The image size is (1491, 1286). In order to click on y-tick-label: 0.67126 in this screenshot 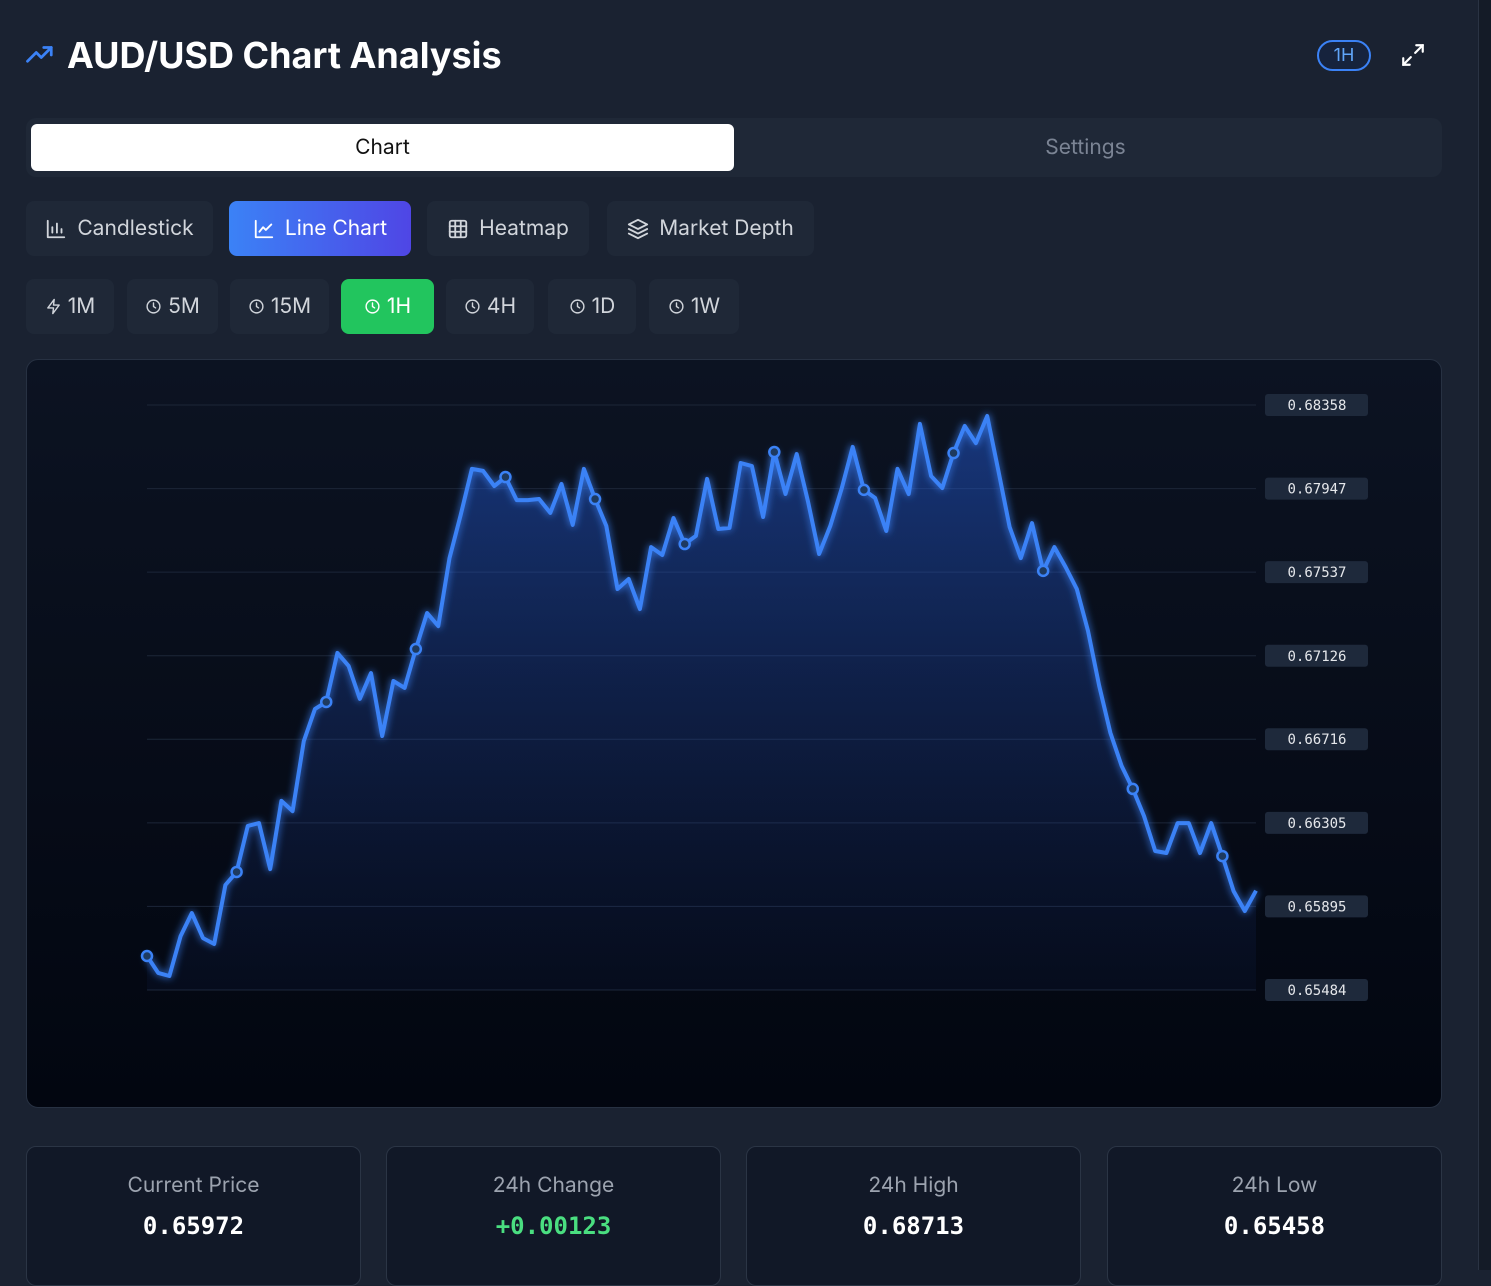, I will do `click(1316, 657)`.